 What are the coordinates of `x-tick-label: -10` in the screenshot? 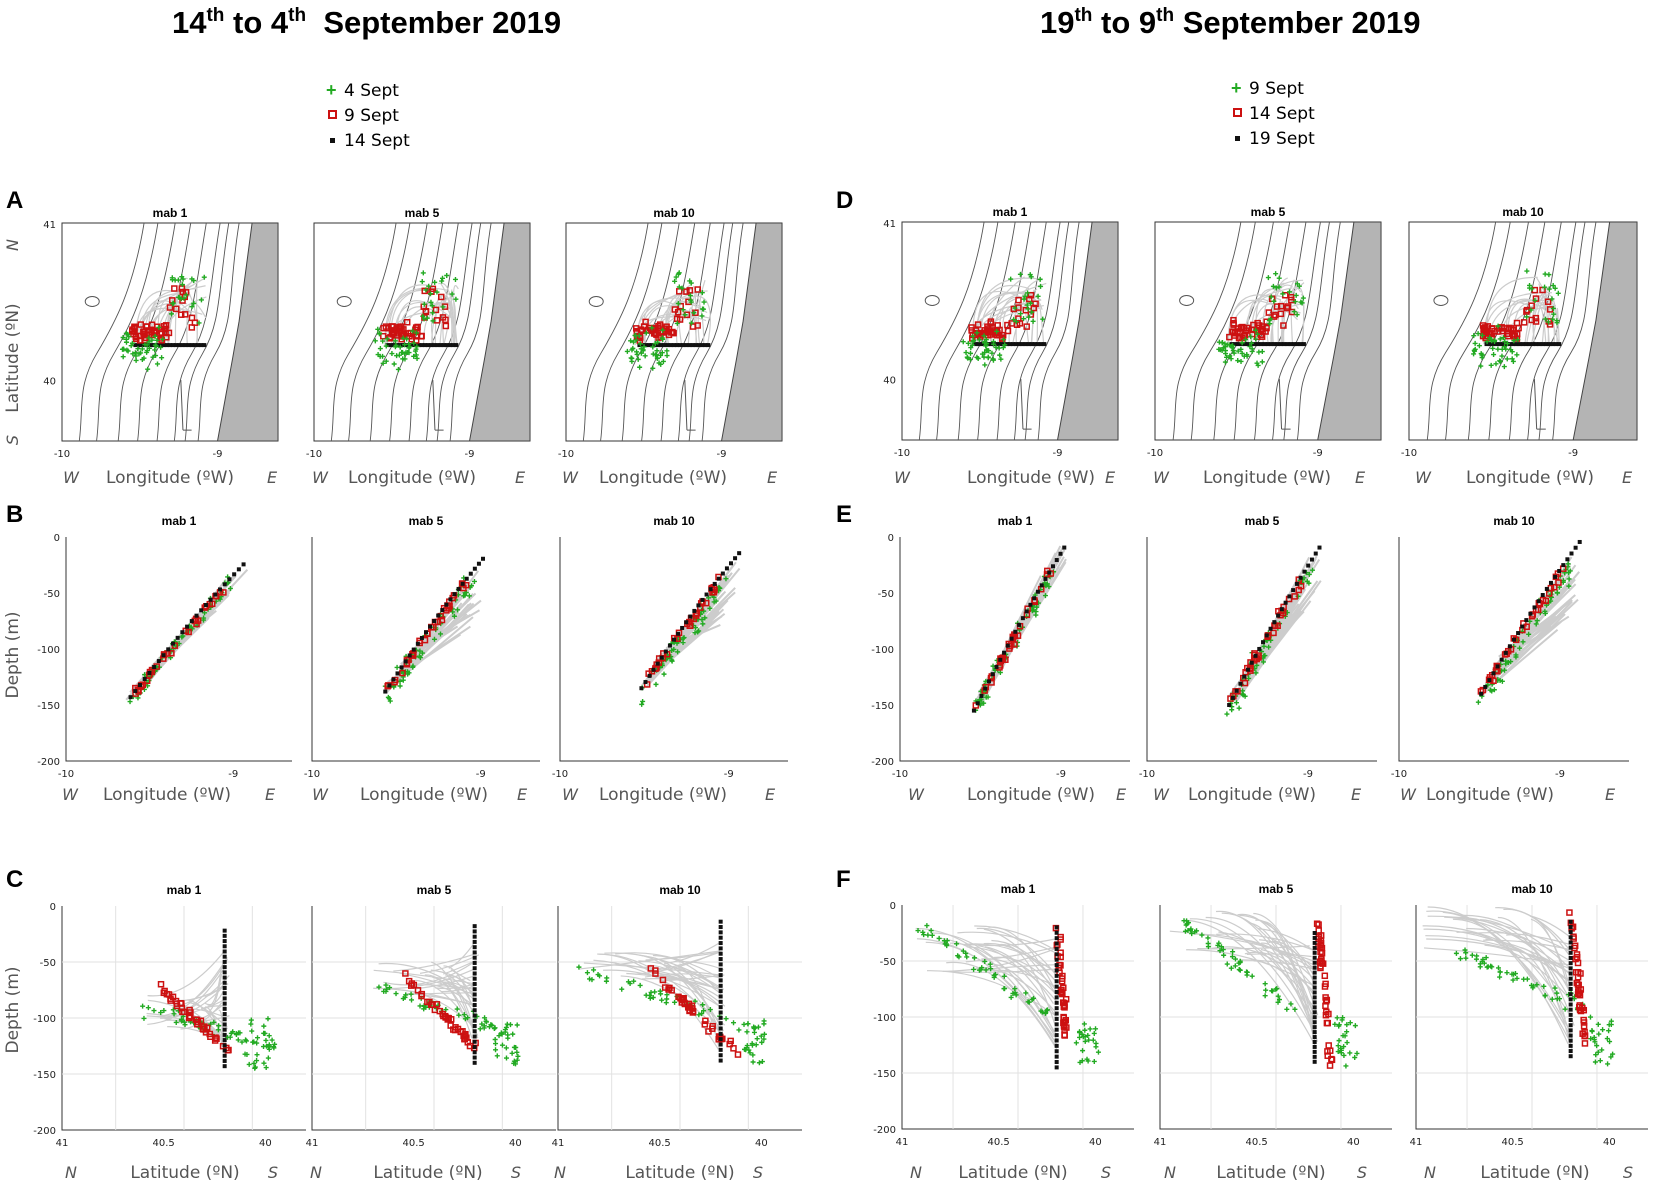 It's located at (1409, 453).